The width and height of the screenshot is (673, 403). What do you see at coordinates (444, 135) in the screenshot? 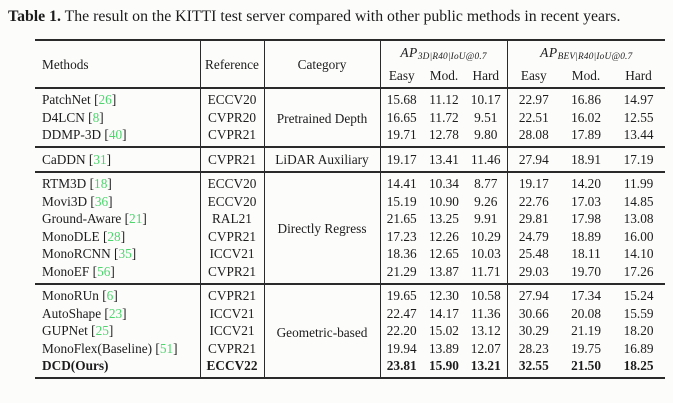
I see `ap3d-mod-cell: 12.78` at bounding box center [444, 135].